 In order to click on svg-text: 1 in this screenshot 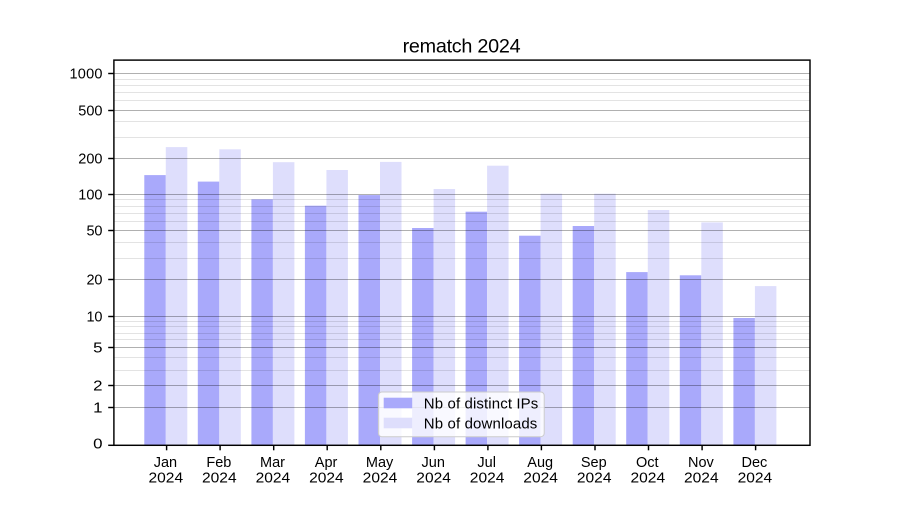, I will do `click(97, 409)`.